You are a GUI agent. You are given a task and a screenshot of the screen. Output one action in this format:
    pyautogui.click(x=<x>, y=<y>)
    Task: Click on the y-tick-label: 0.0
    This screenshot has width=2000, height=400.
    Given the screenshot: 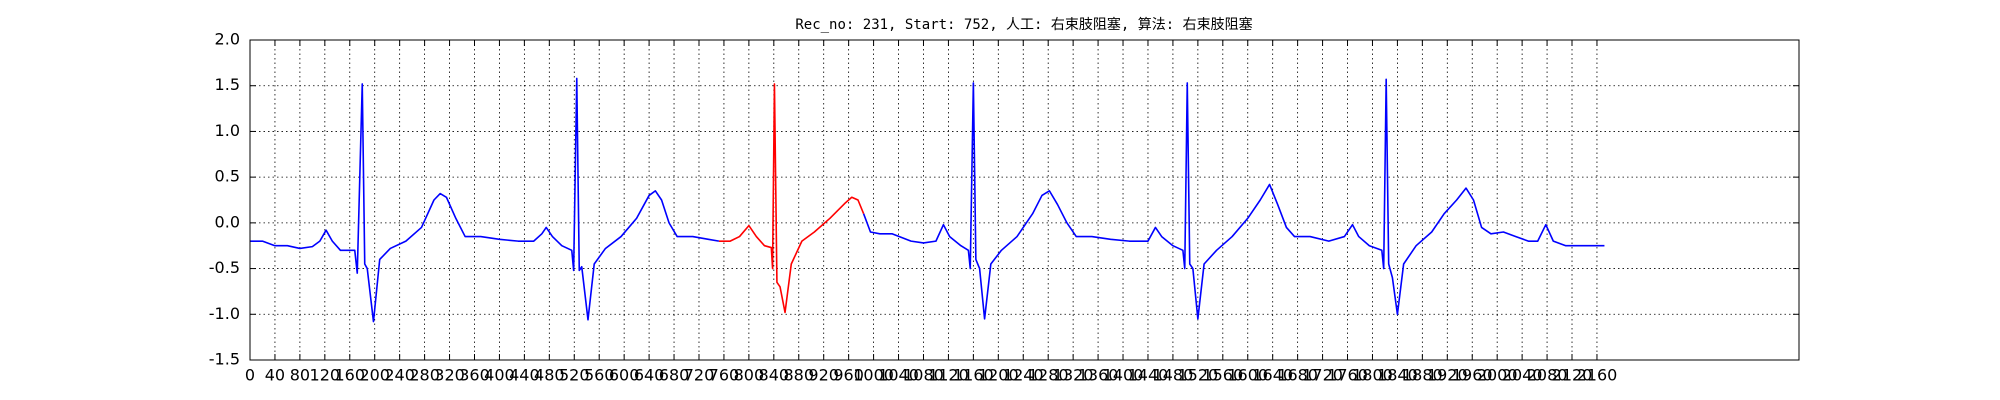 What is the action you would take?
    pyautogui.click(x=227, y=221)
    